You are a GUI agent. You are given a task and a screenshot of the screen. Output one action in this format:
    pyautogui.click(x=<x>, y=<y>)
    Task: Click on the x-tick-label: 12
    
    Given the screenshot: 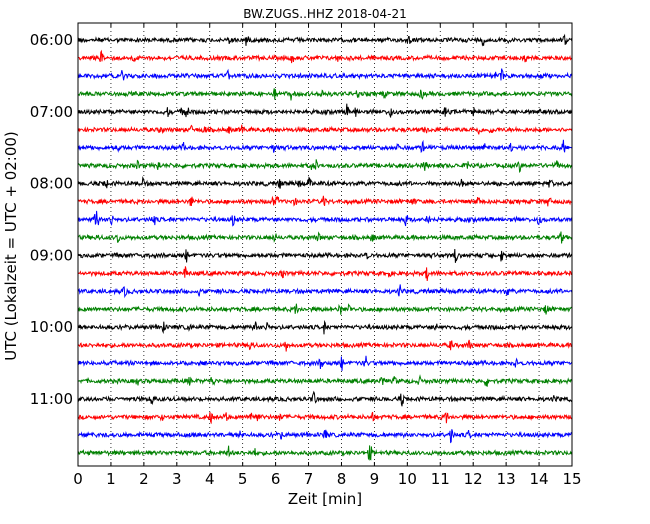 What is the action you would take?
    pyautogui.click(x=473, y=479)
    